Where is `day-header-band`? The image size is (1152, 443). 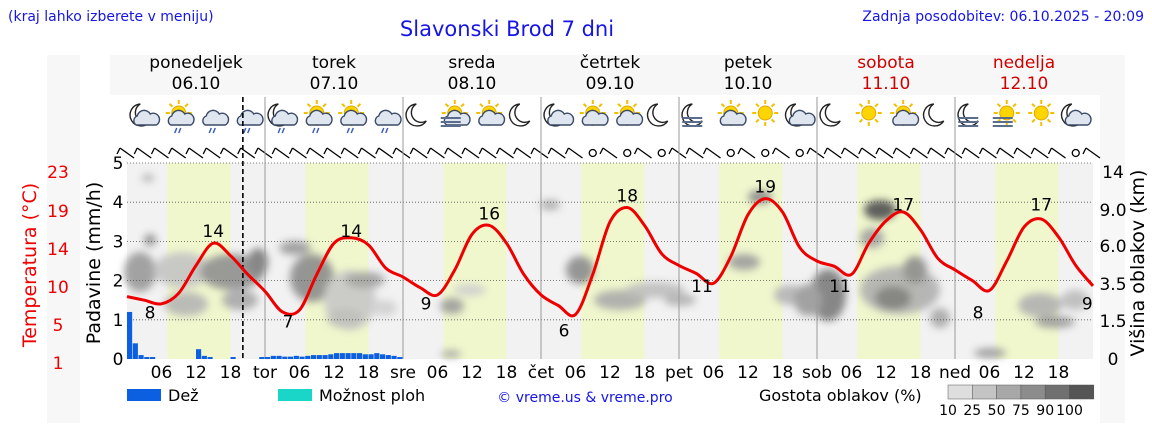 day-header-band is located at coordinates (605, 75).